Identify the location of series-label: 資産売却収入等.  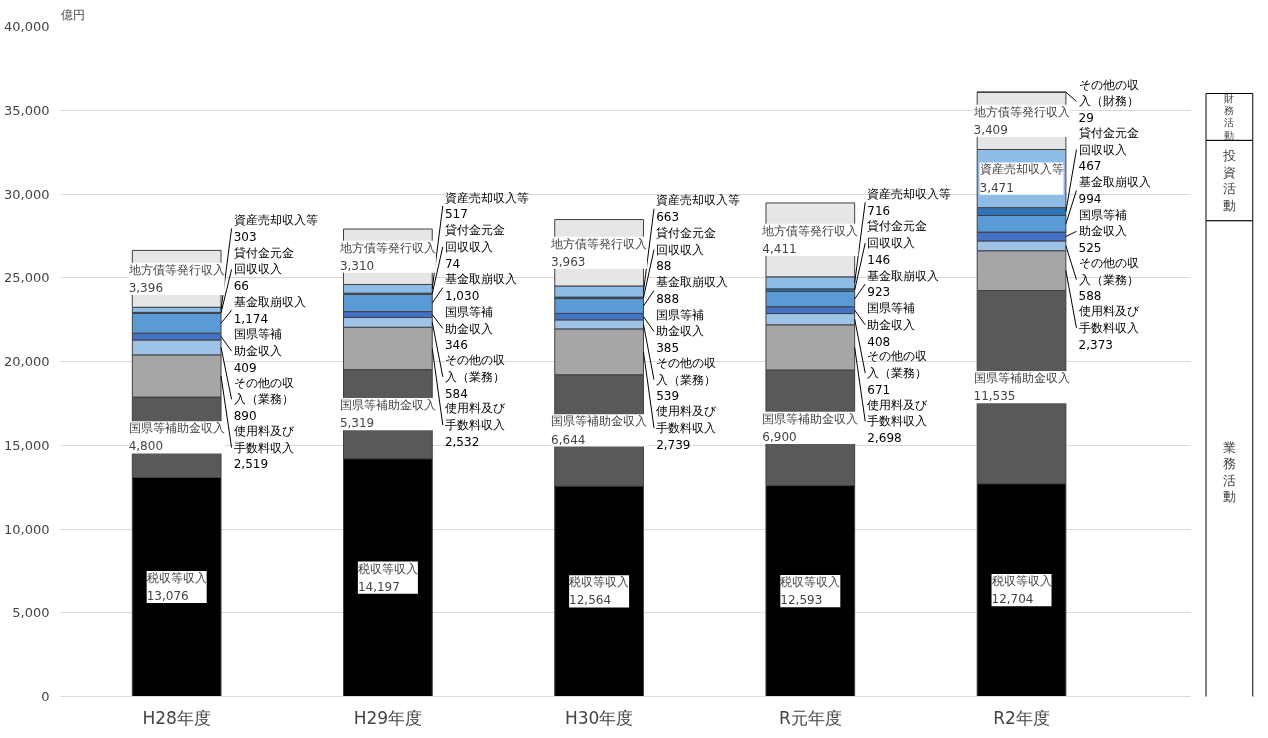
(1021, 169).